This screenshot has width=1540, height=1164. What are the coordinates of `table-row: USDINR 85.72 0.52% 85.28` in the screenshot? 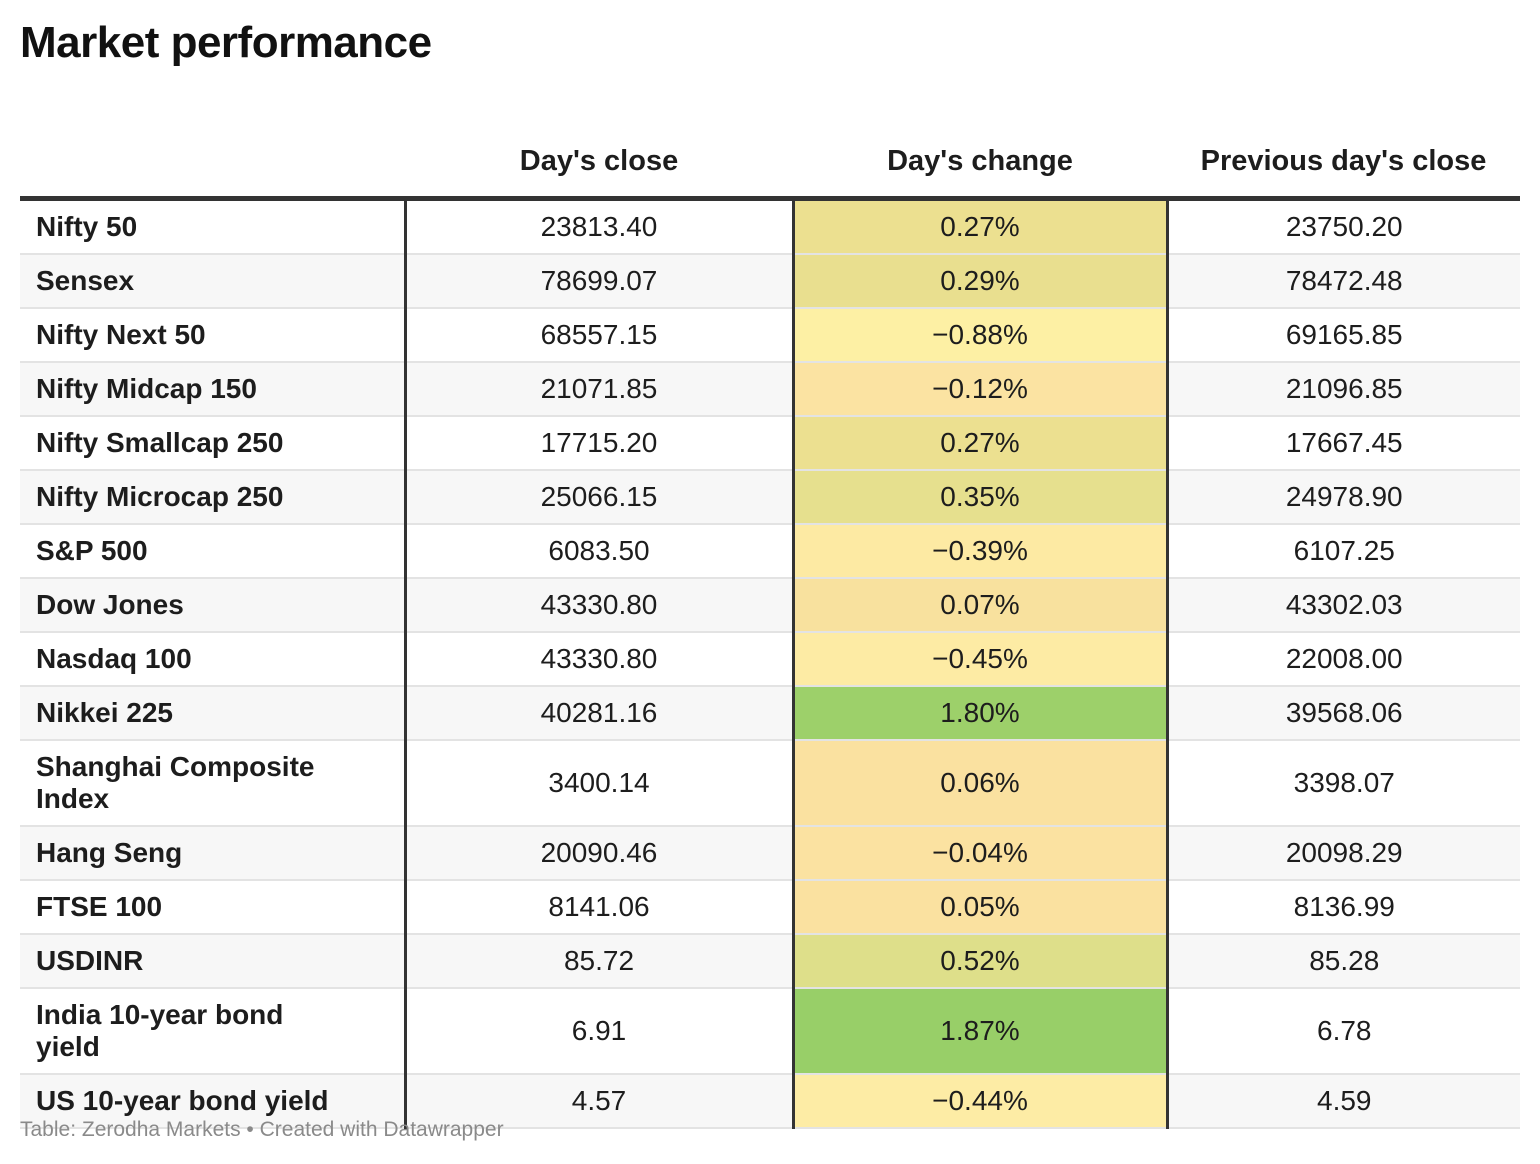 It's located at (770, 961).